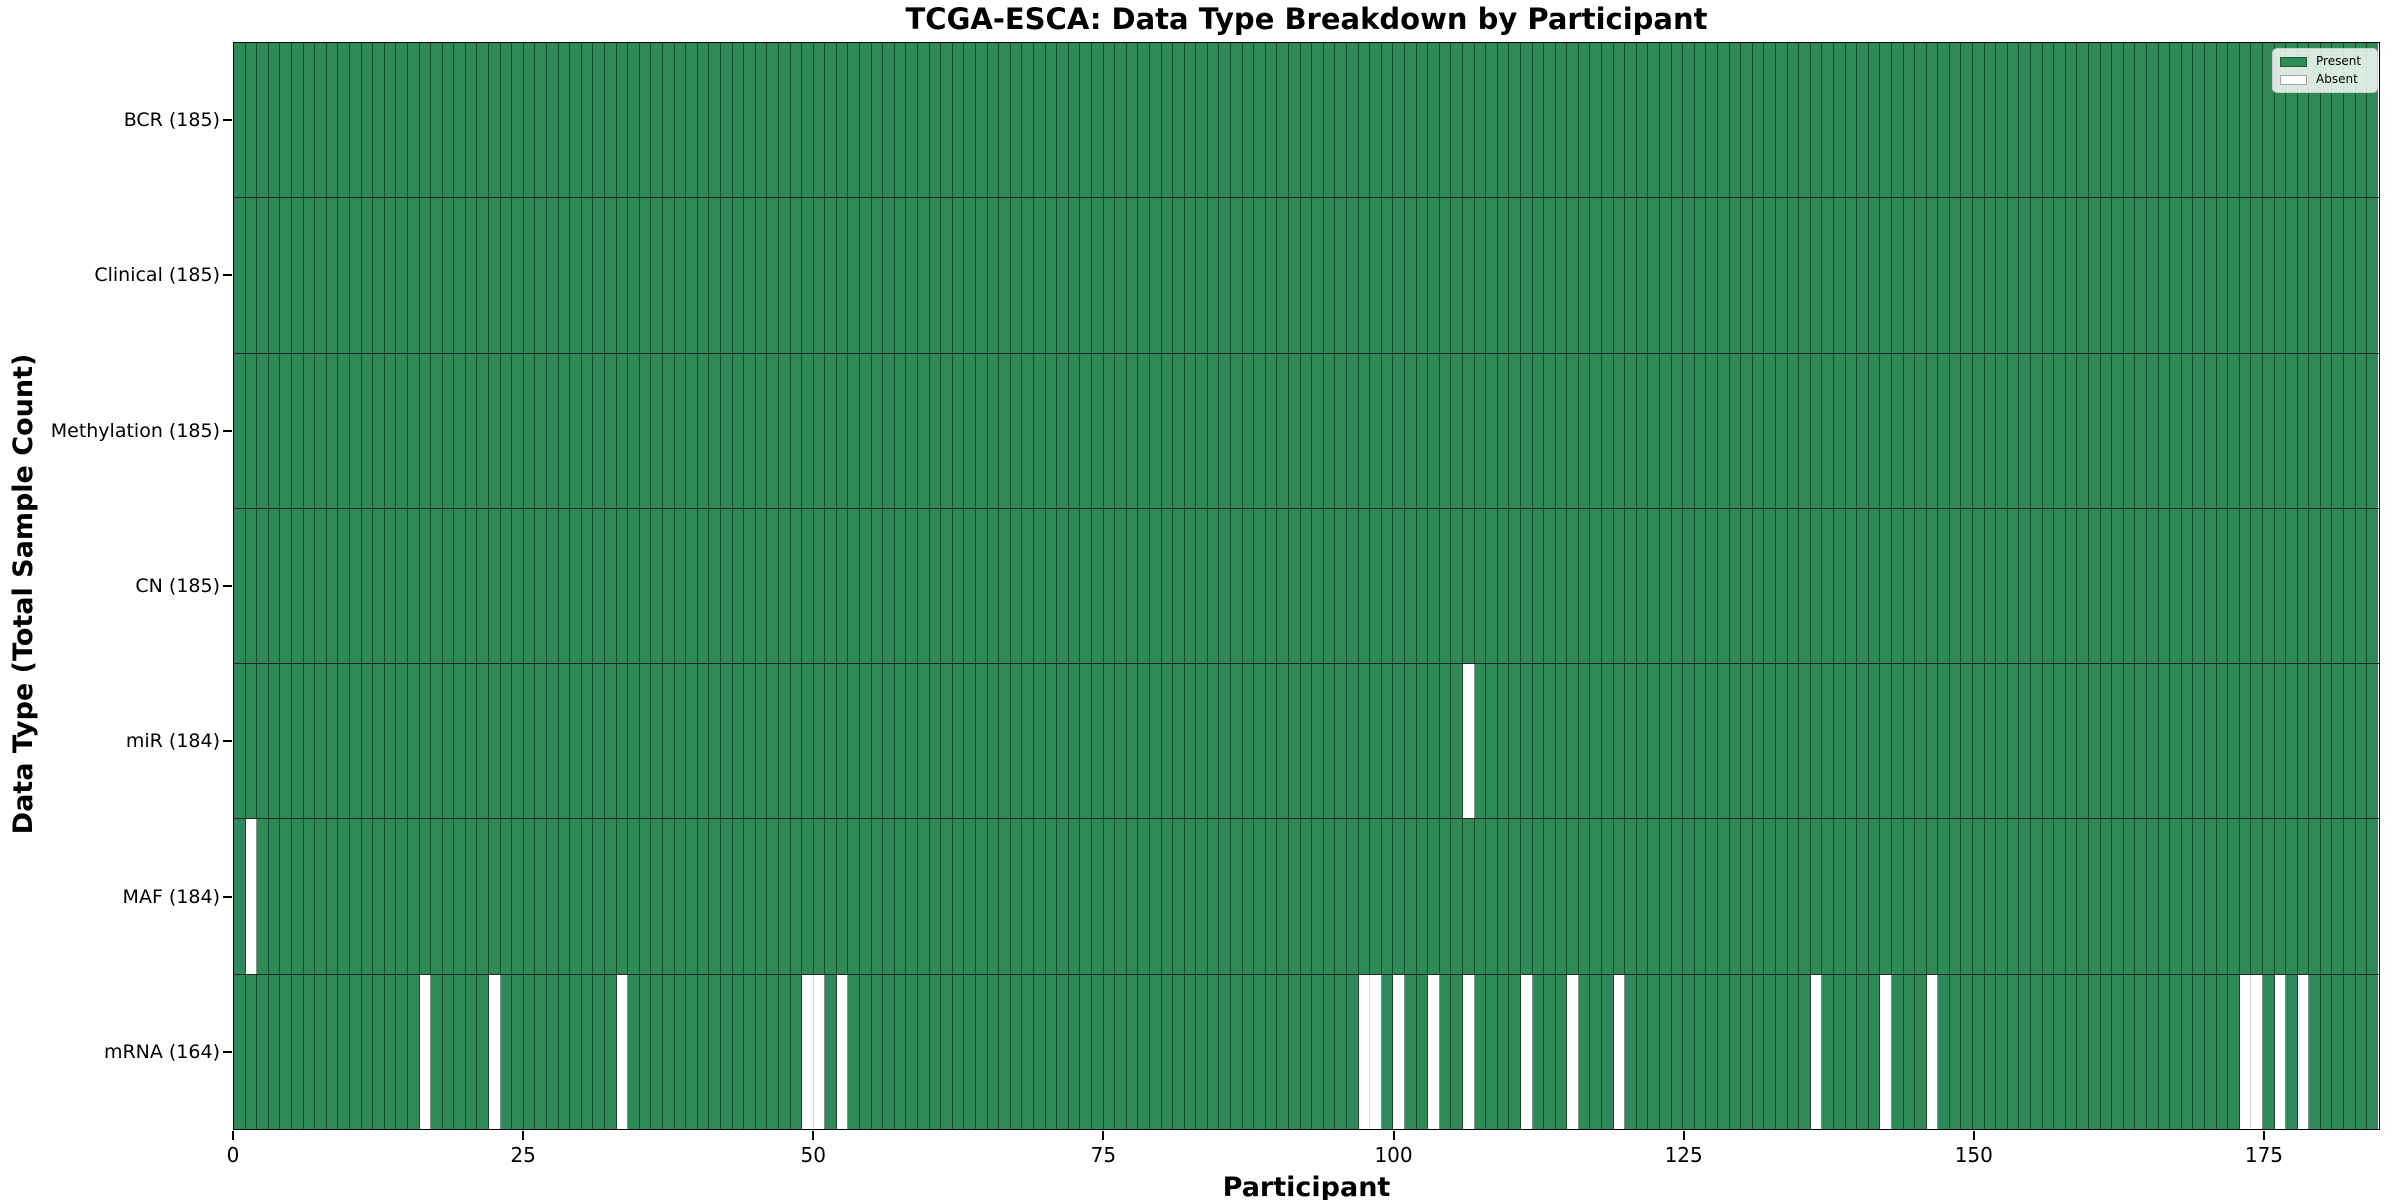 The image size is (2400, 1200). Describe the element at coordinates (227, 1052) in the screenshot. I see `y-tick-mark` at that location.